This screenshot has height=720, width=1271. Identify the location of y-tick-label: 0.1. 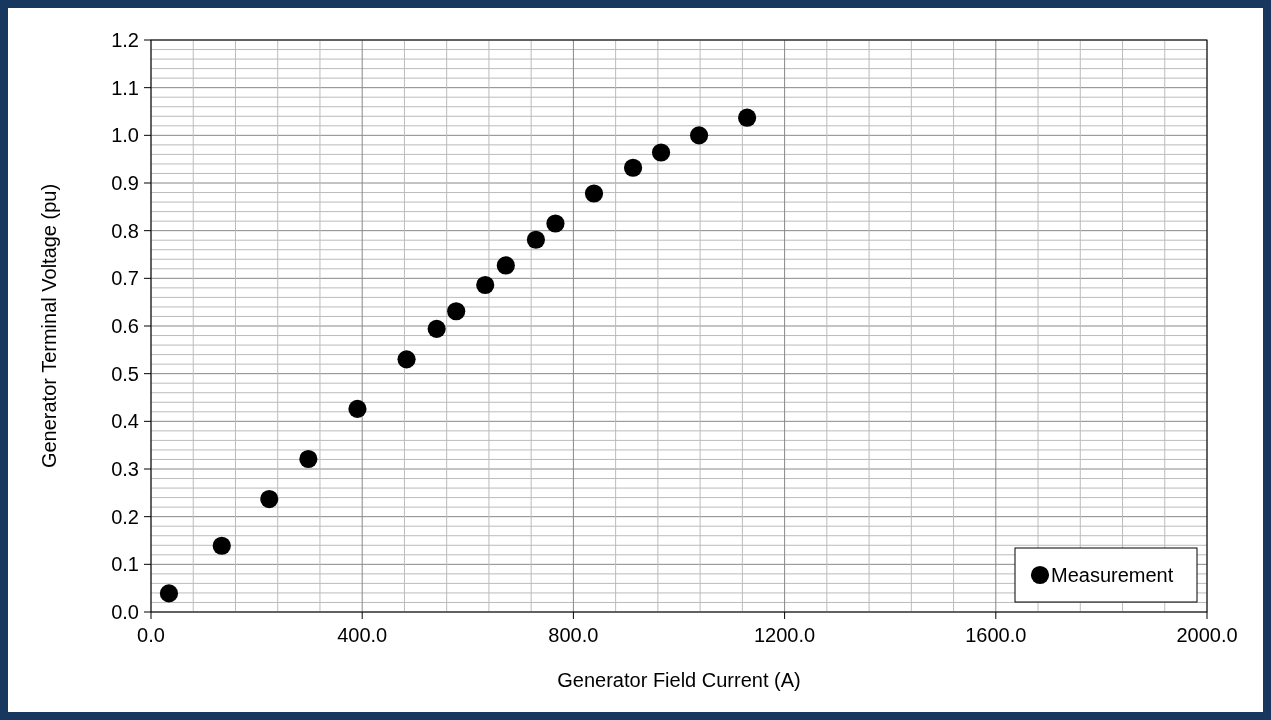
(125, 564).